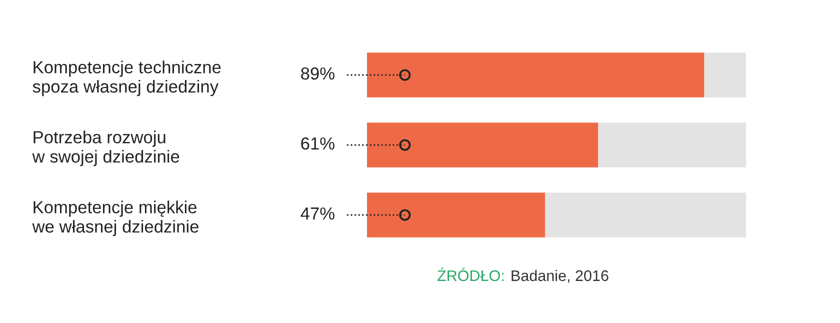 Image resolution: width=840 pixels, height=323 pixels. What do you see at coordinates (115, 218) in the screenshot?
I see `y-tick-label: Kompetencje miękkie we własnej dziedzinie` at bounding box center [115, 218].